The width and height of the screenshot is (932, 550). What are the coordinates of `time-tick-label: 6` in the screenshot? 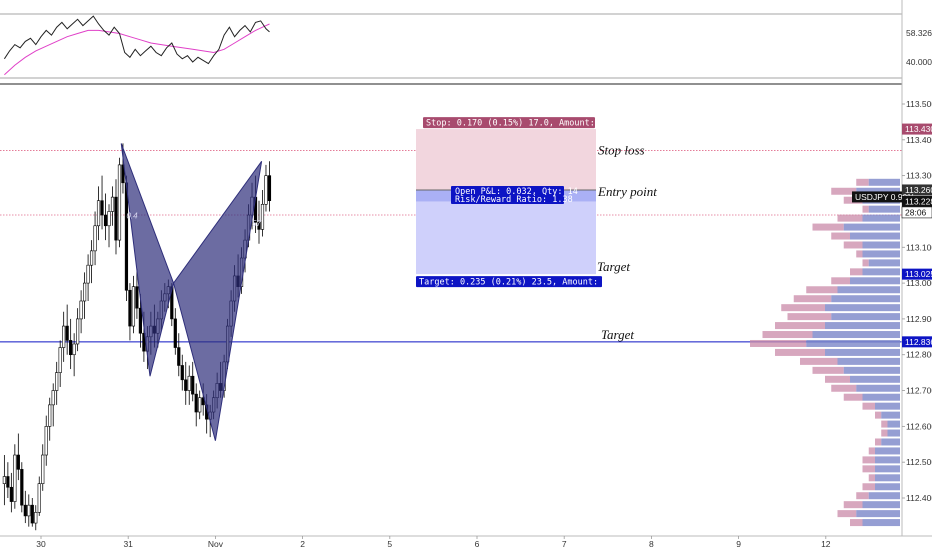 It's located at (477, 544).